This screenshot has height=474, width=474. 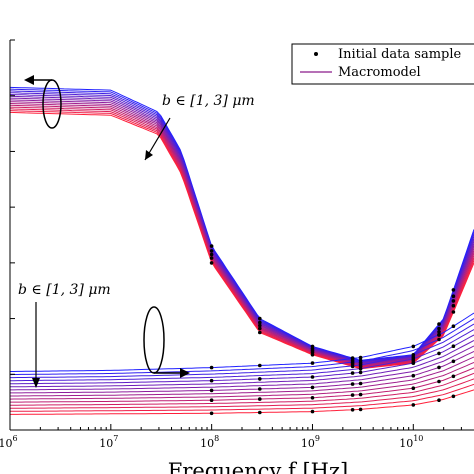 I want to click on legend-label: Initial data sample, so click(x=399, y=54).